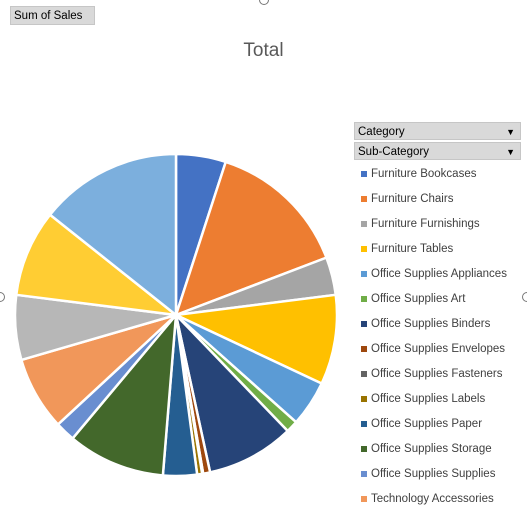 The height and width of the screenshot is (525, 527). I want to click on legend-label: Office Supplies Paper, so click(427, 424).